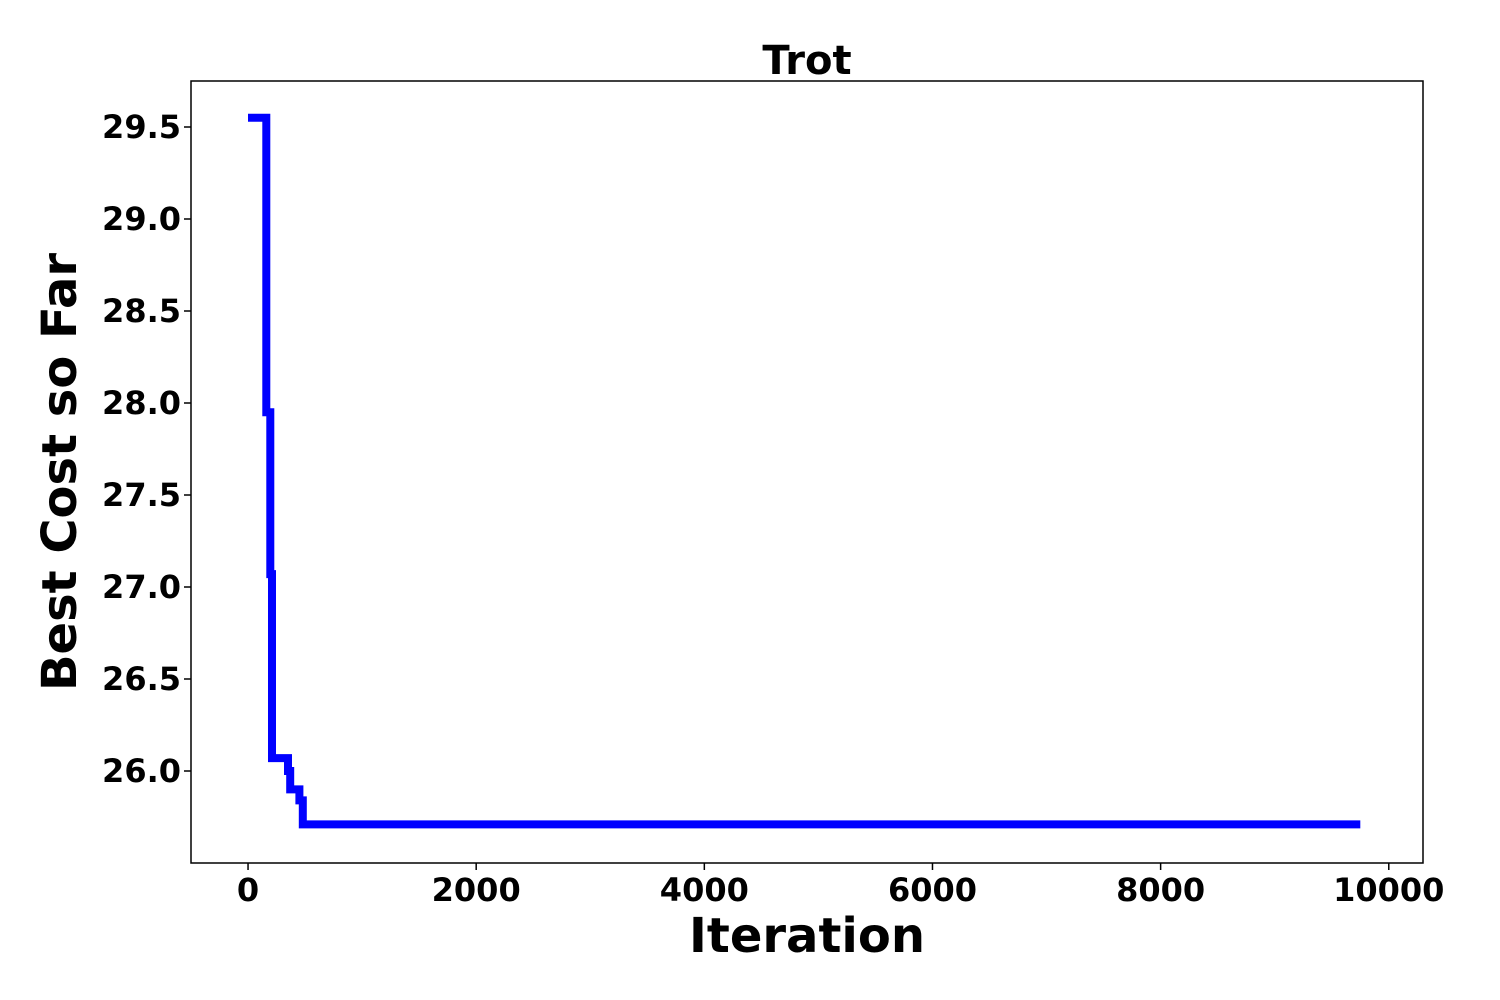 The width and height of the screenshot is (1500, 1000). I want to click on x-tick-label: 10000, so click(1388, 890).